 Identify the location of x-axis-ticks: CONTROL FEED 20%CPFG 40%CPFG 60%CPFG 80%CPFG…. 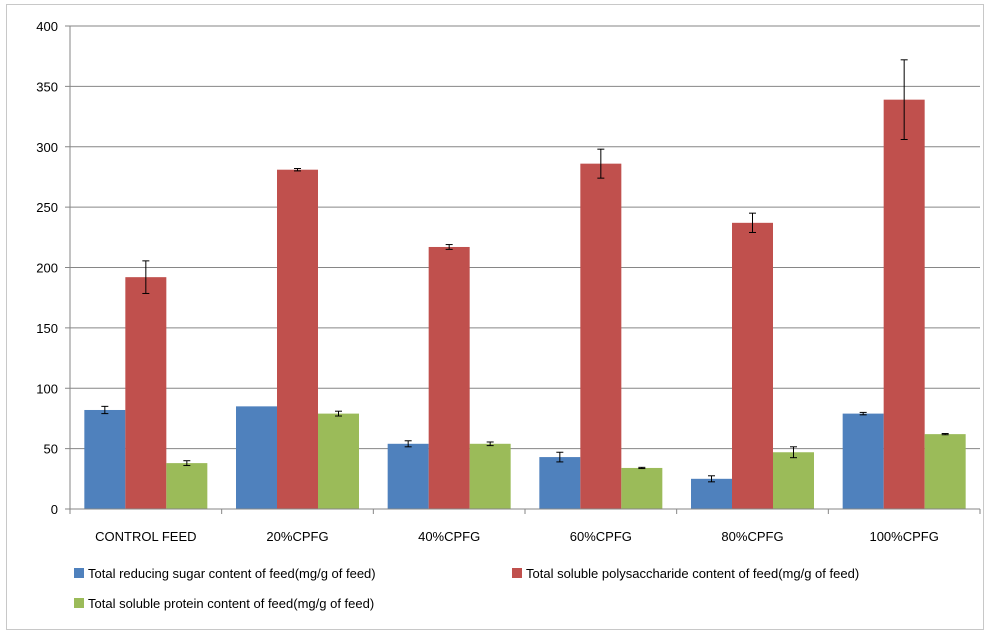
(517, 536).